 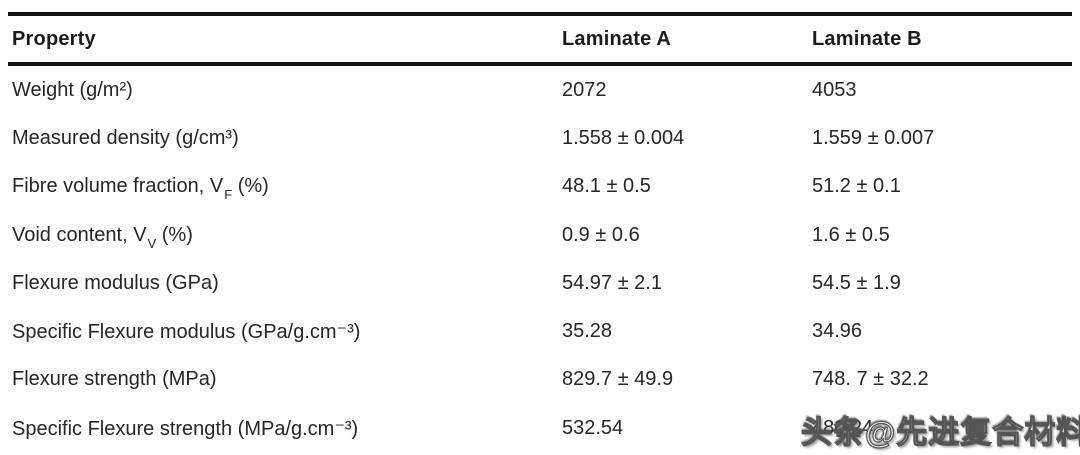 What do you see at coordinates (867, 38) in the screenshot?
I see `header-laminate-b: Laminate B` at bounding box center [867, 38].